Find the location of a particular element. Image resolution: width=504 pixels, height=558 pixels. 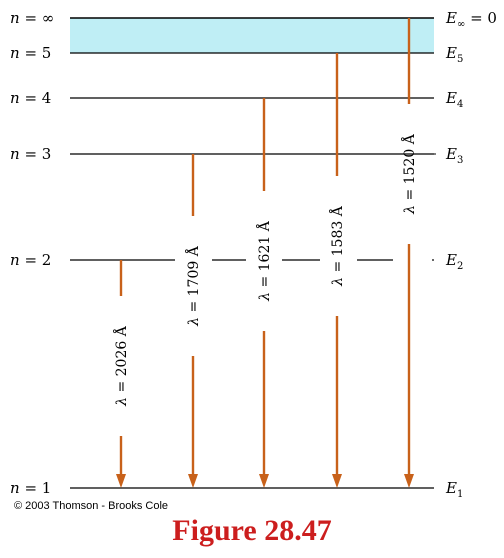

energy-subscript: 2 is located at coordinates (460, 266).